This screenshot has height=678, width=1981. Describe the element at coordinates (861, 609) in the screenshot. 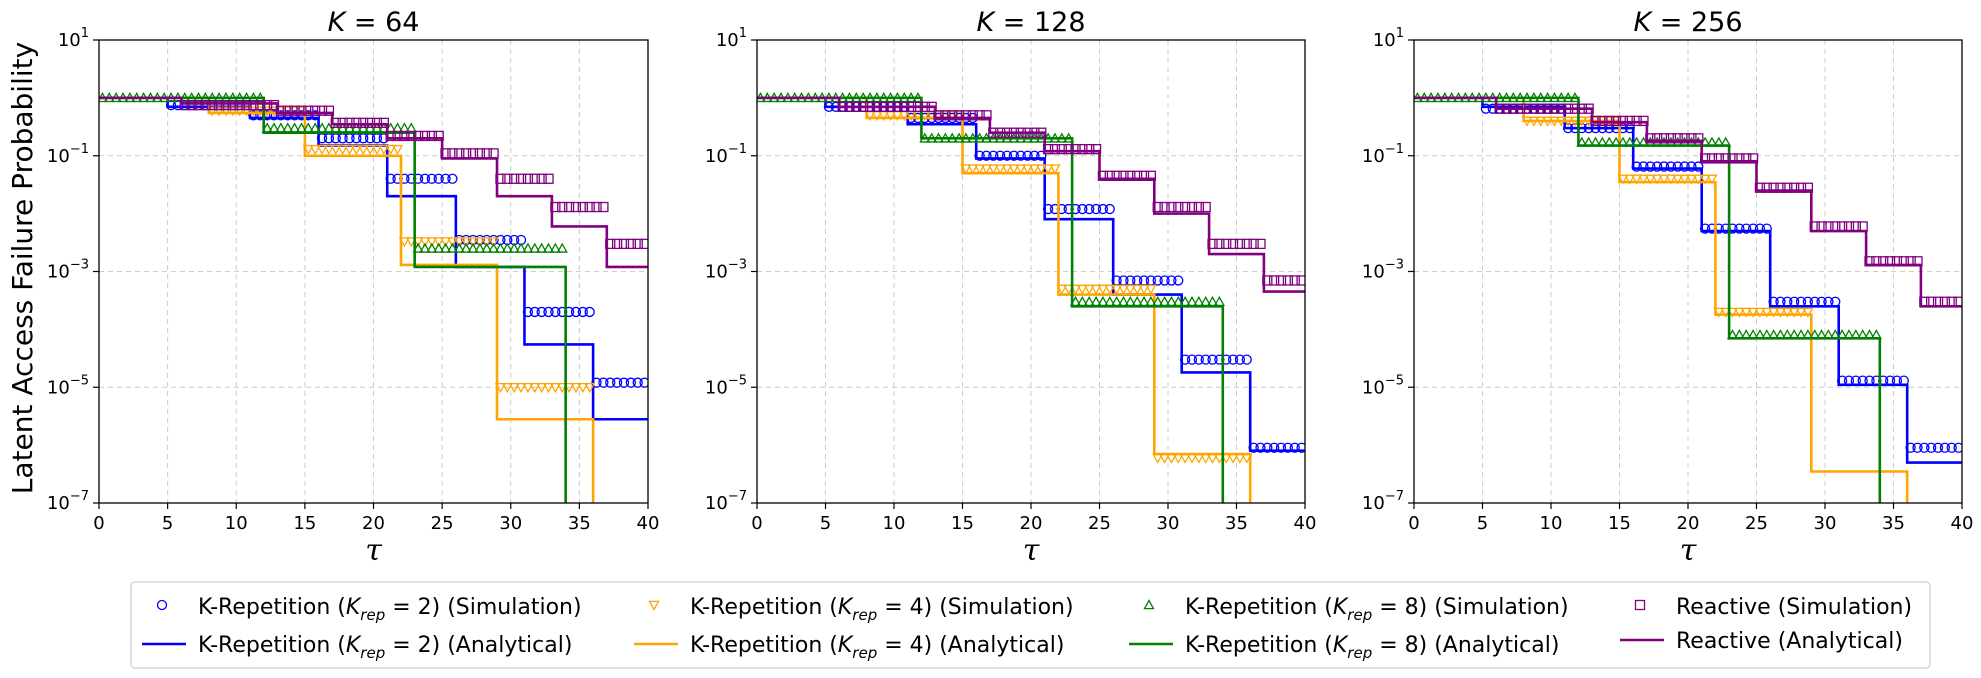

I see `legend-entry: K-Repetition (Krep = 4) (Simulation)` at that location.